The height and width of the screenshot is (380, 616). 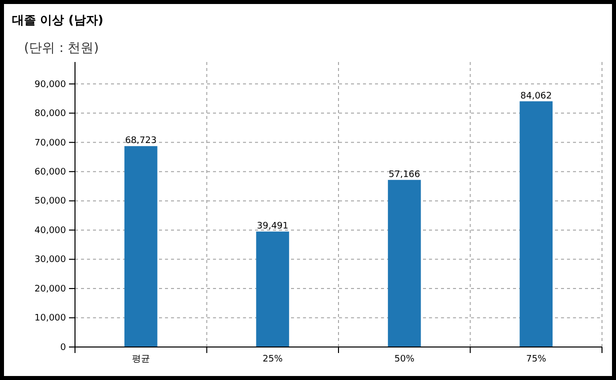 I want to click on x-tick-label: 75%, so click(x=536, y=359).